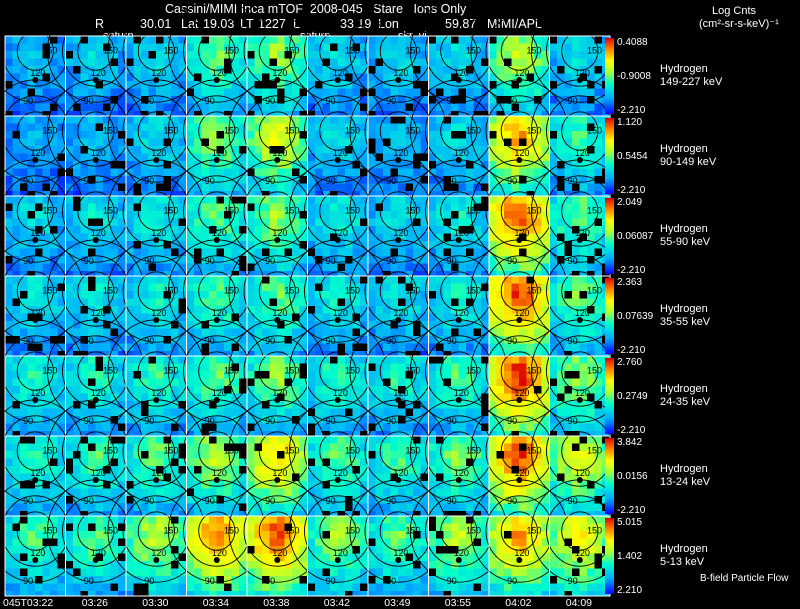 This screenshot has width=800, height=609. Describe the element at coordinates (95, 538) in the screenshot. I see `heatmap-panel-r6-c1: 150 120 90` at that location.